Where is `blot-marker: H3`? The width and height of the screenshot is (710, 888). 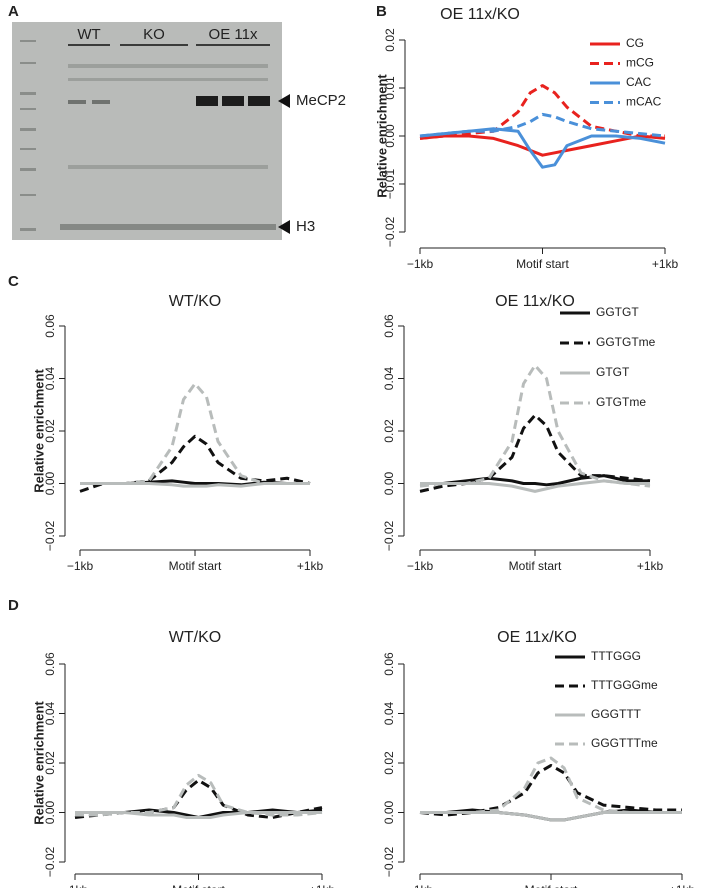
blot-marker: H3 is located at coordinates (305, 226).